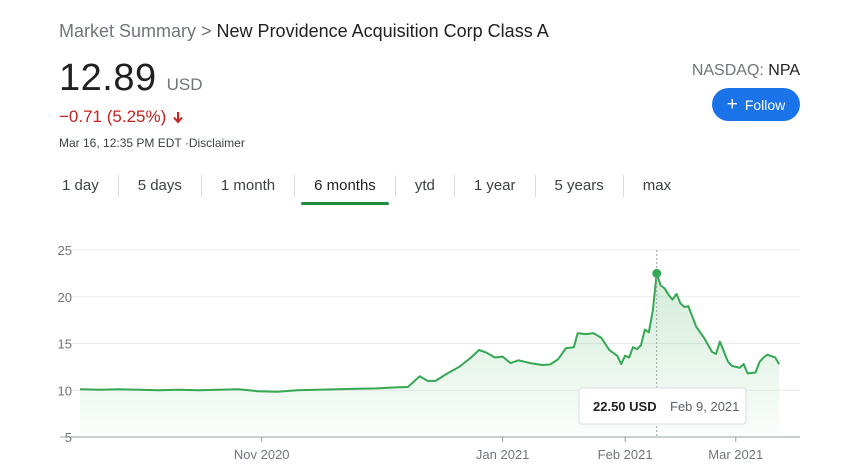  What do you see at coordinates (108, 78) in the screenshot?
I see `current-price: 12.89` at bounding box center [108, 78].